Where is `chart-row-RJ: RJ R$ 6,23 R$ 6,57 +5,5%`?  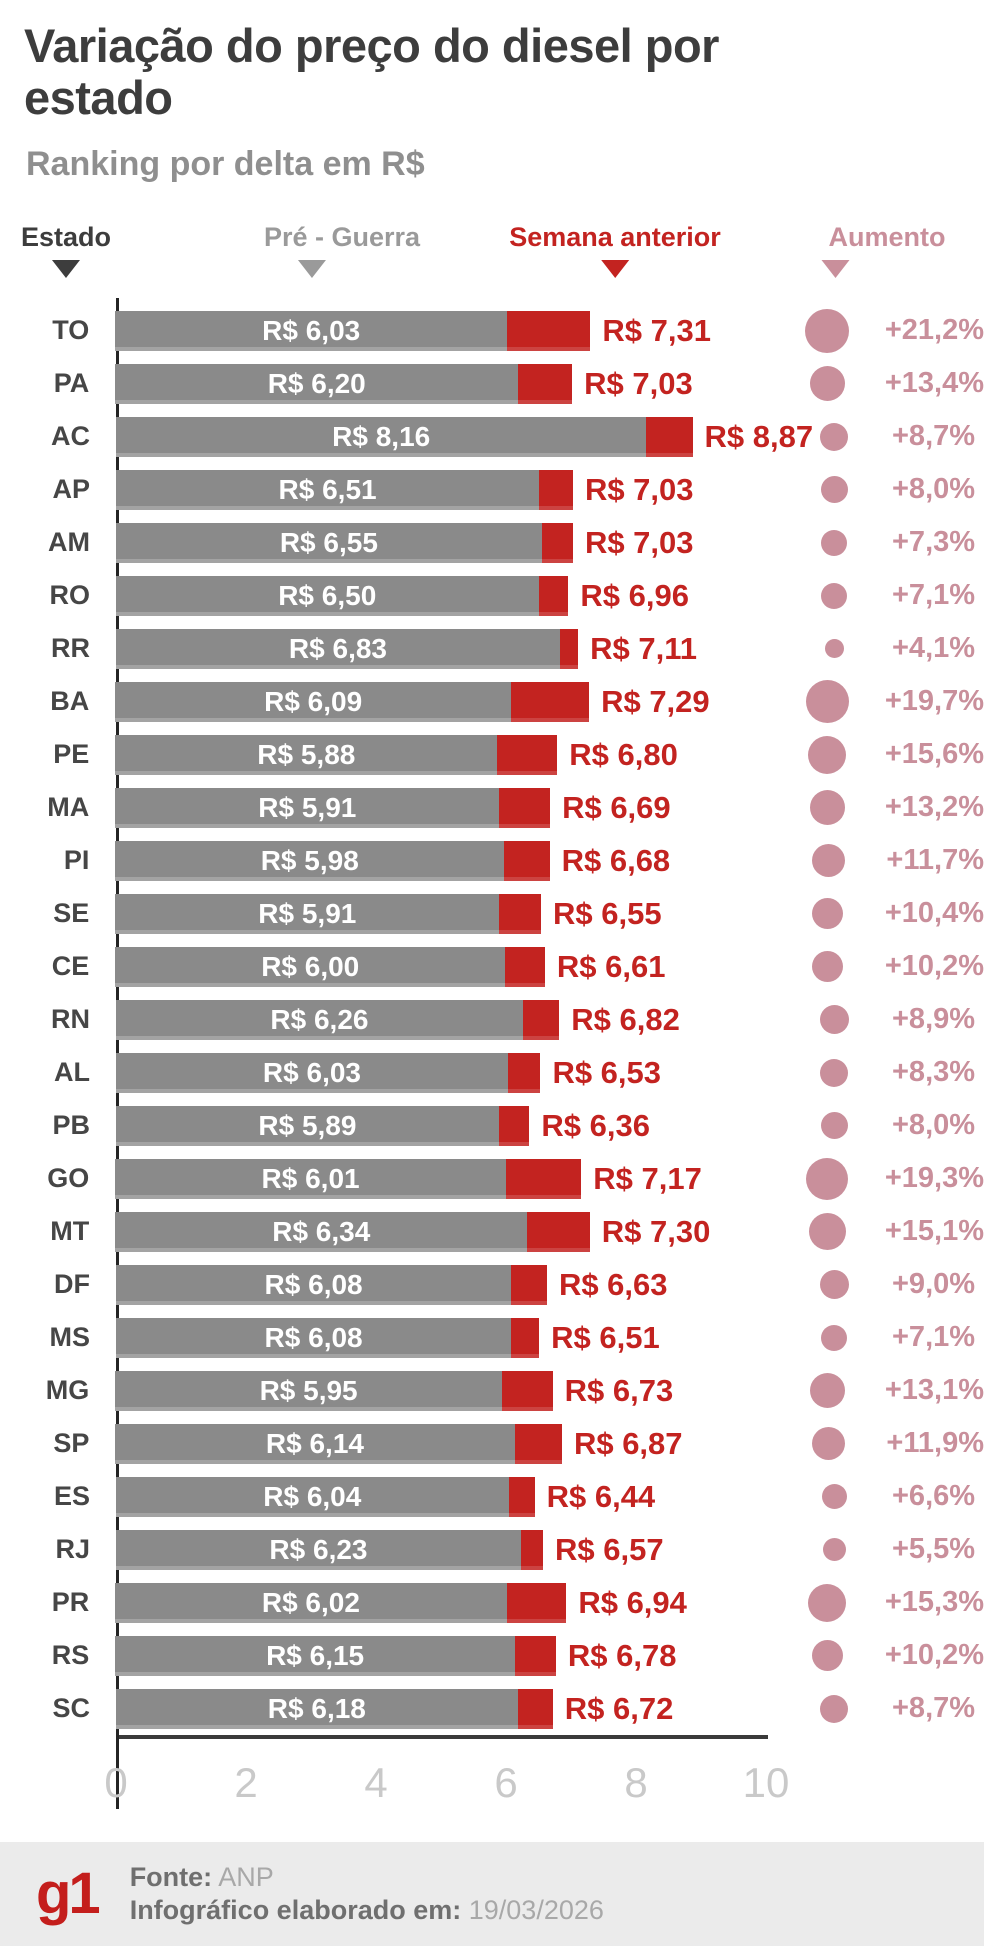 chart-row-RJ: RJ R$ 6,23 R$ 6,57 +5,5% is located at coordinates (492, 1549).